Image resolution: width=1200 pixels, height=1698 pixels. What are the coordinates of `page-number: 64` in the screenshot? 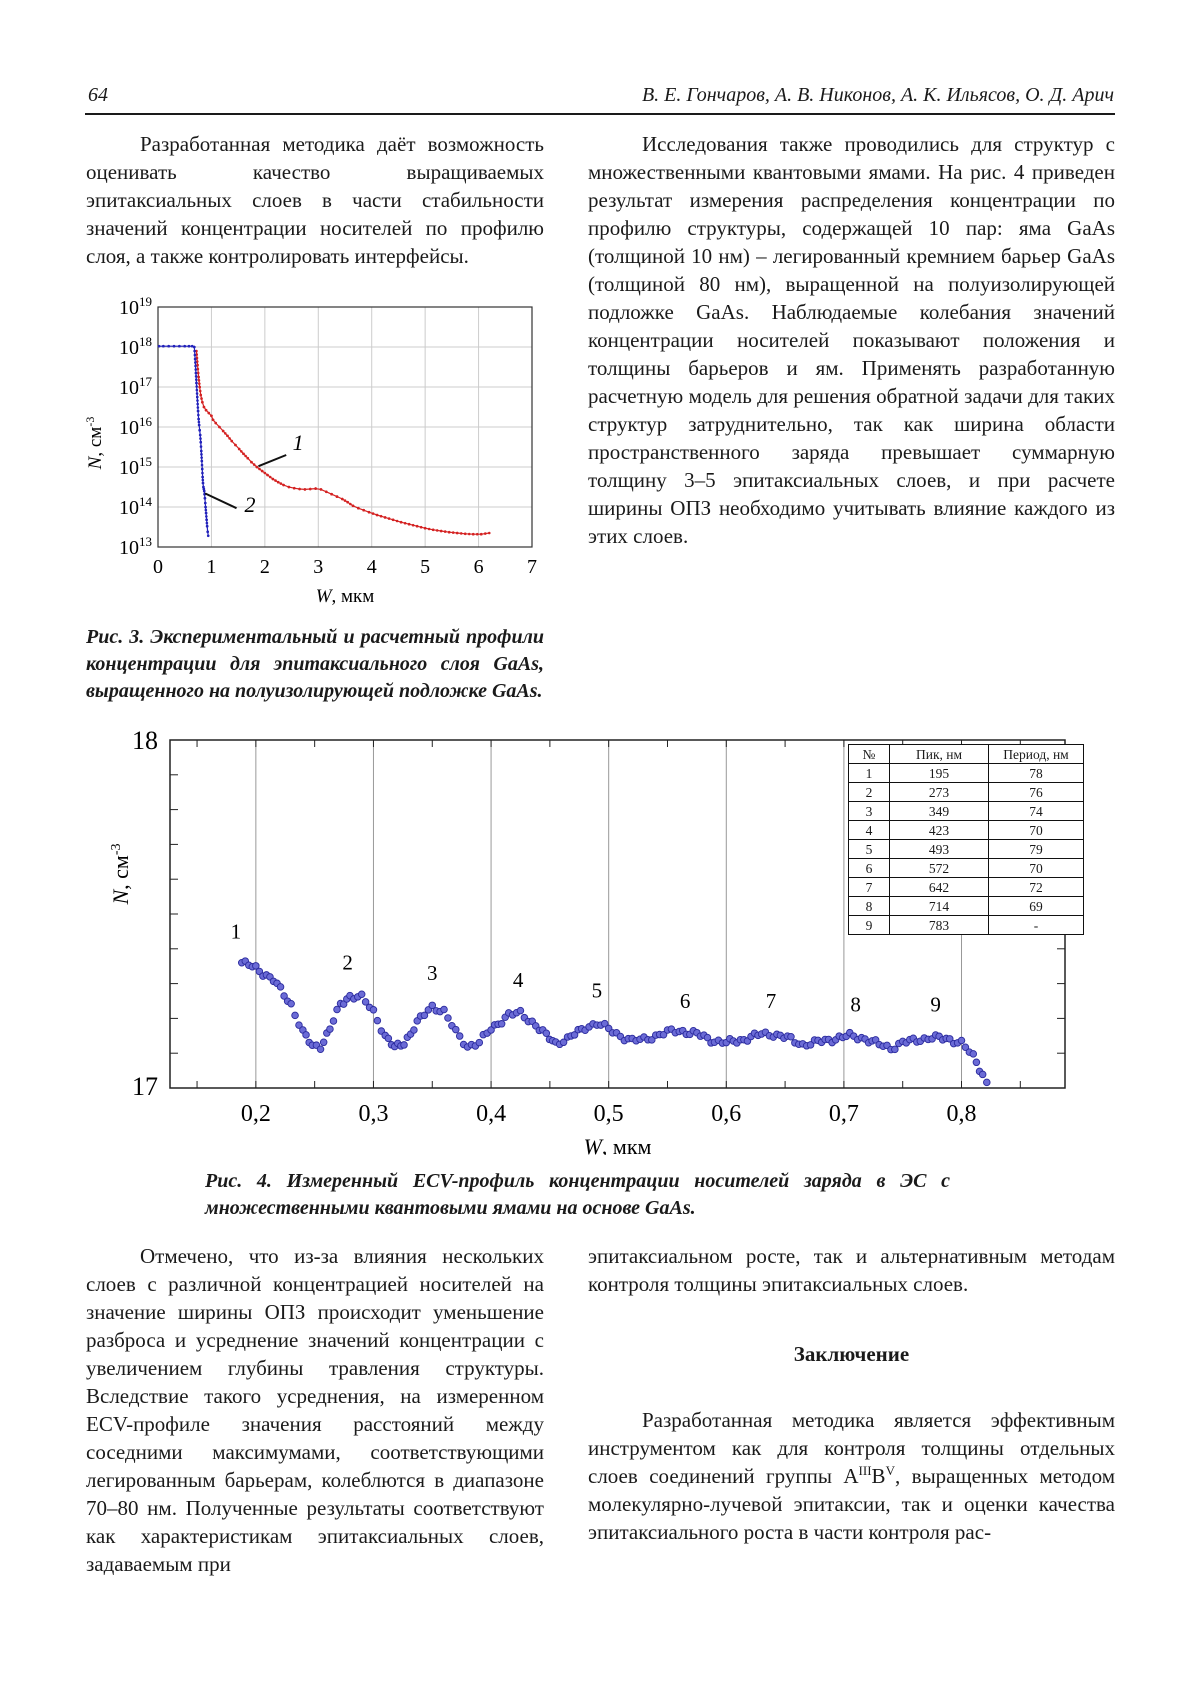 It's located at (98, 95).